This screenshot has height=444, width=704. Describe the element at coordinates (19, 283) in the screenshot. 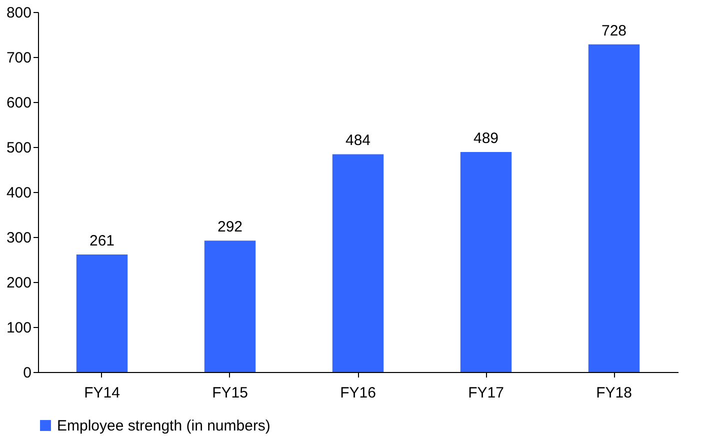

I see `y-tick-label: 200` at that location.